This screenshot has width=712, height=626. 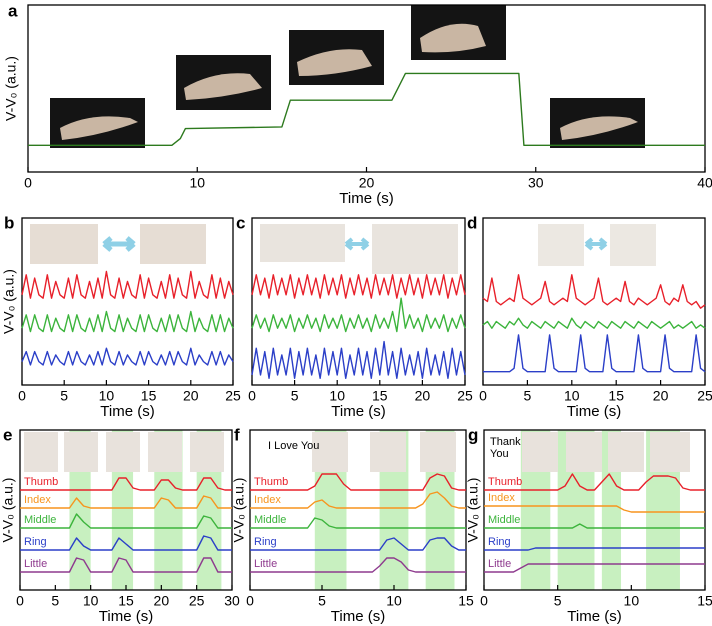 What do you see at coordinates (7, 434) in the screenshot?
I see `panel-label: e` at bounding box center [7, 434].